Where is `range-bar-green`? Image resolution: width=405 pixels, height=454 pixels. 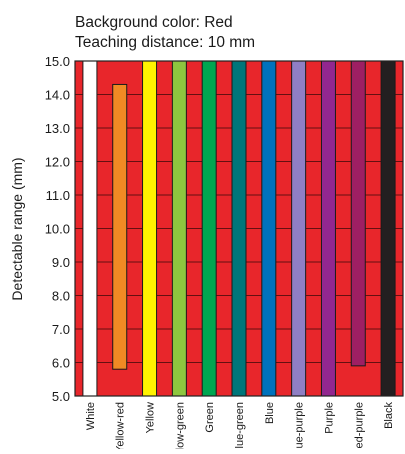 range-bar-green is located at coordinates (209, 228).